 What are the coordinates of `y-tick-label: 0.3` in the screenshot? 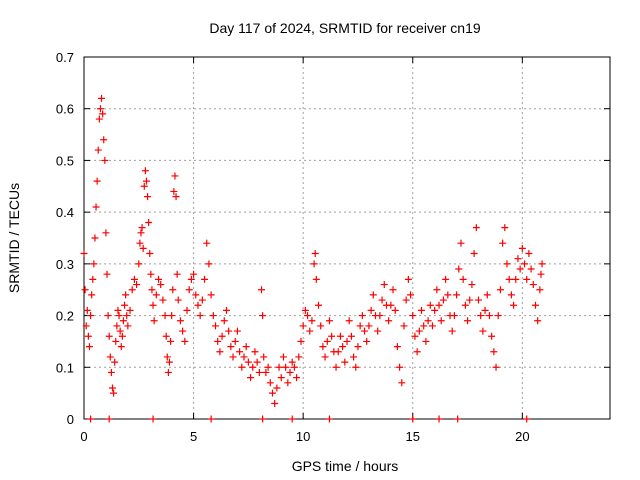 It's located at (65, 264).